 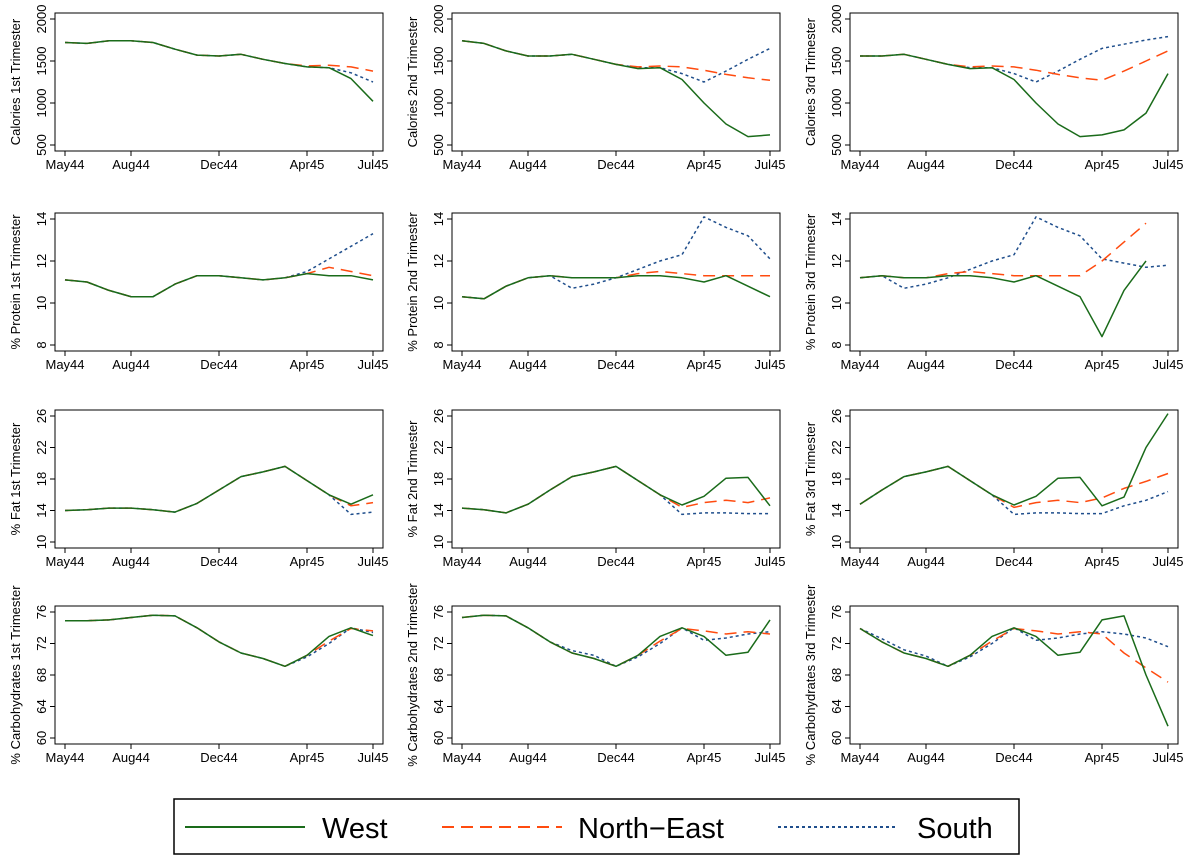 What do you see at coordinates (438, 447) in the screenshot?
I see `y-tick-label: 22` at bounding box center [438, 447].